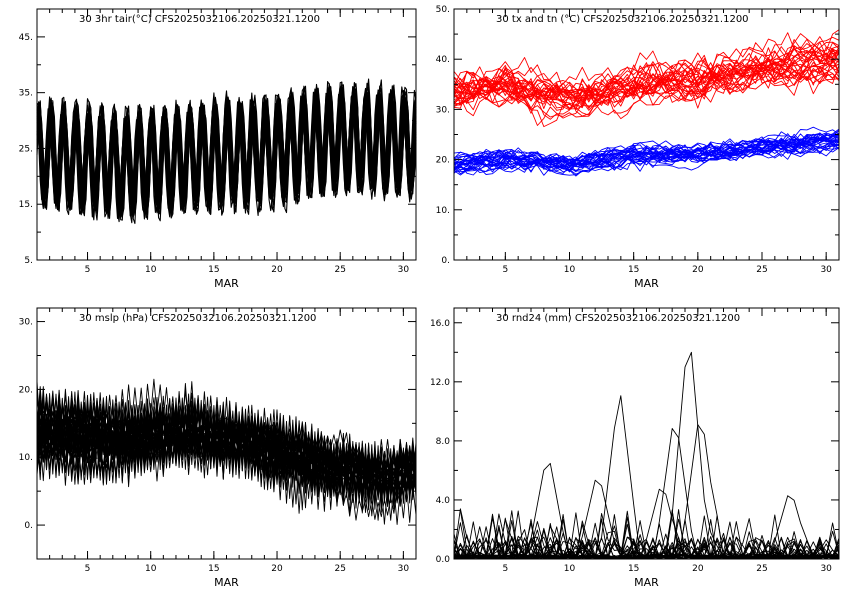 This screenshot has height=596, width=853. Describe the element at coordinates (26, 94) in the screenshot. I see `y-tick-label: 35.` at that location.